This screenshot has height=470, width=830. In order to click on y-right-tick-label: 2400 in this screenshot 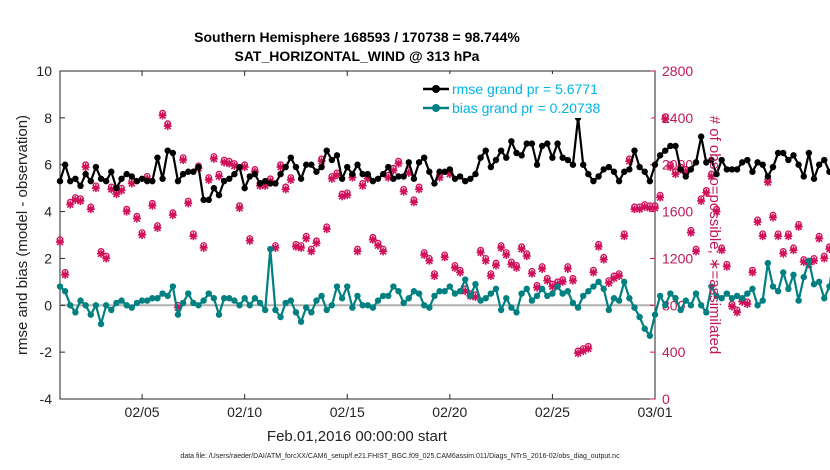, I will do `click(677, 118)`.